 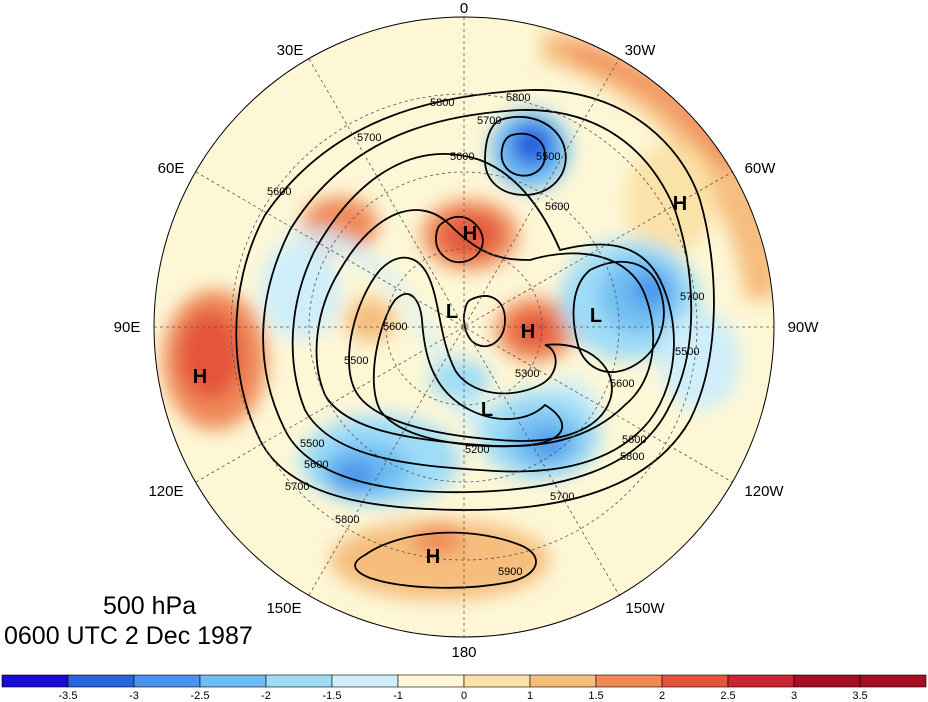 I want to click on lon-label: 120W, so click(x=764, y=491).